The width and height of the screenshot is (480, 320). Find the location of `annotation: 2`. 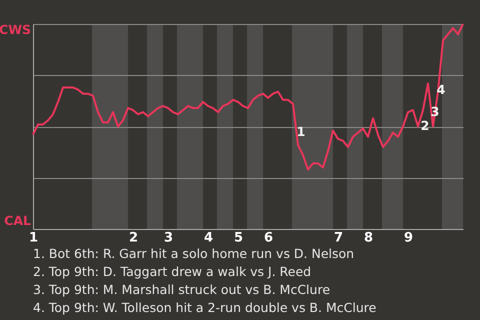

annotation: 2 is located at coordinates (425, 125).